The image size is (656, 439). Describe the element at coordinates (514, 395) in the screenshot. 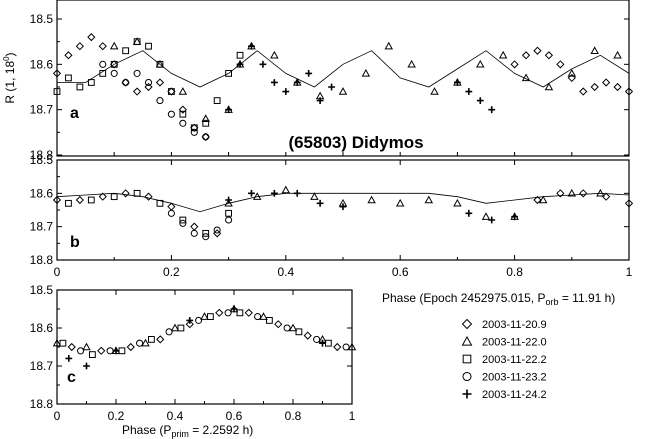

I see `legend-label: 2003-11-24.2` at that location.